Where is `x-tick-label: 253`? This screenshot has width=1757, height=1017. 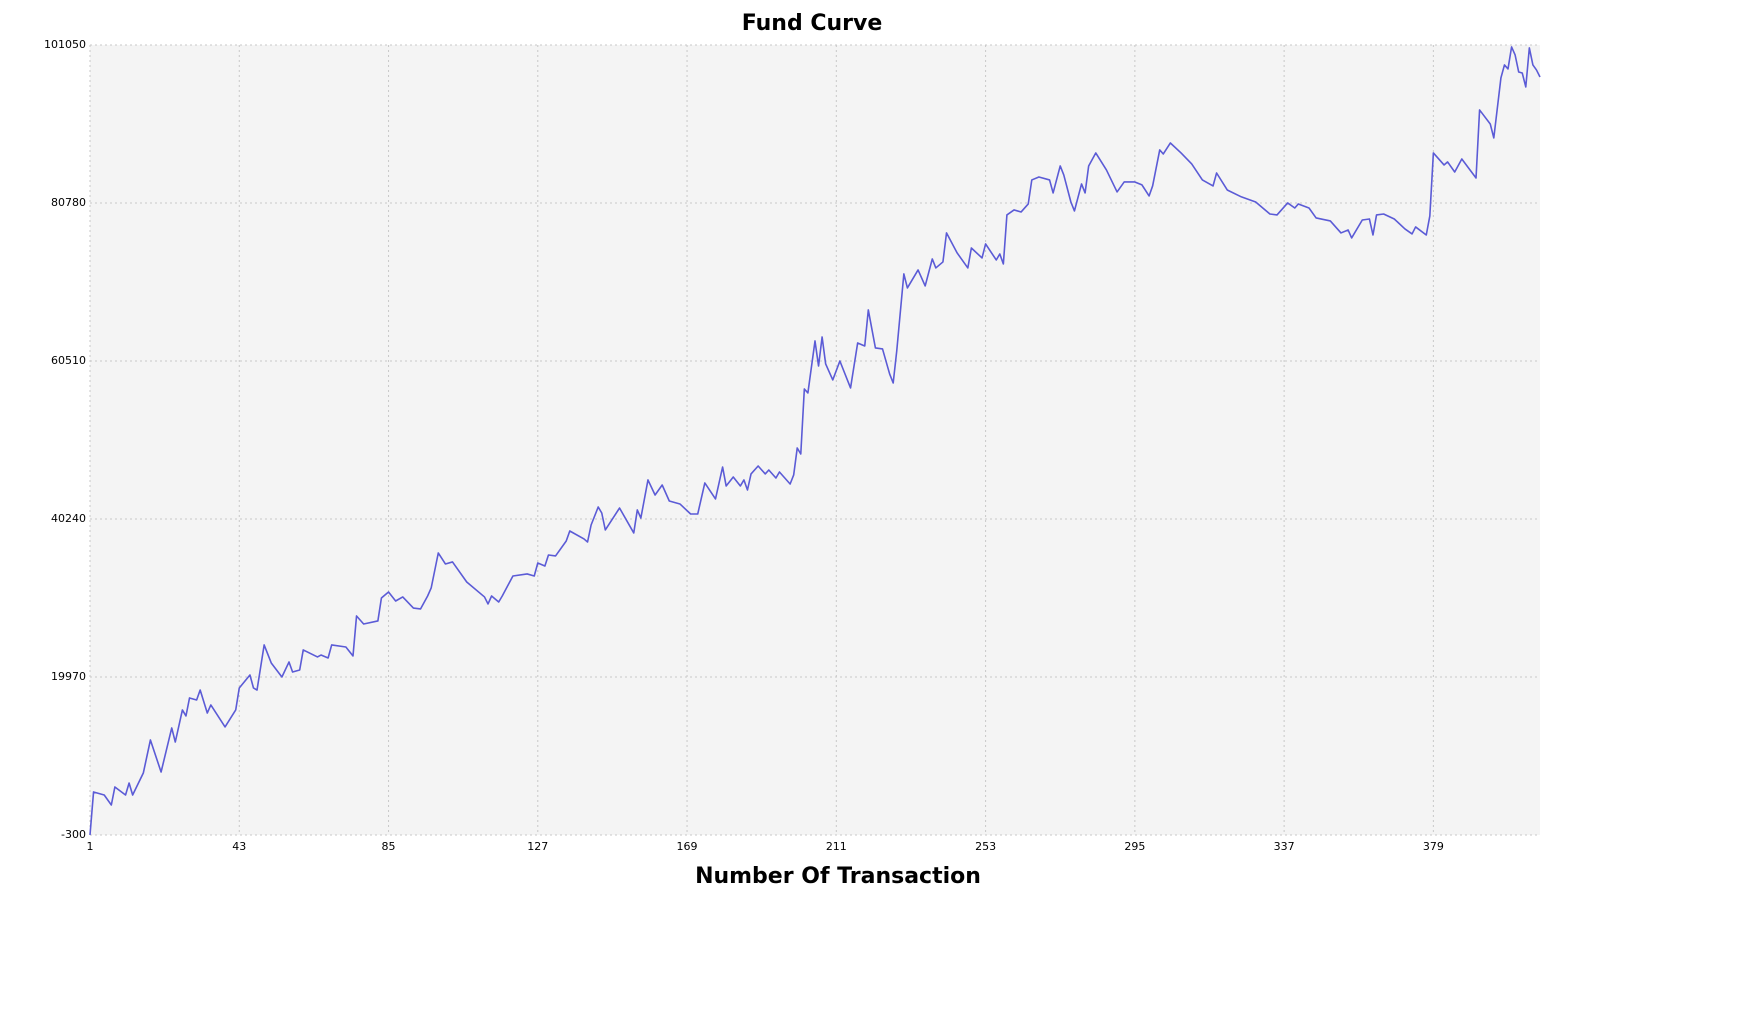 x-tick-label: 253 is located at coordinates (985, 846).